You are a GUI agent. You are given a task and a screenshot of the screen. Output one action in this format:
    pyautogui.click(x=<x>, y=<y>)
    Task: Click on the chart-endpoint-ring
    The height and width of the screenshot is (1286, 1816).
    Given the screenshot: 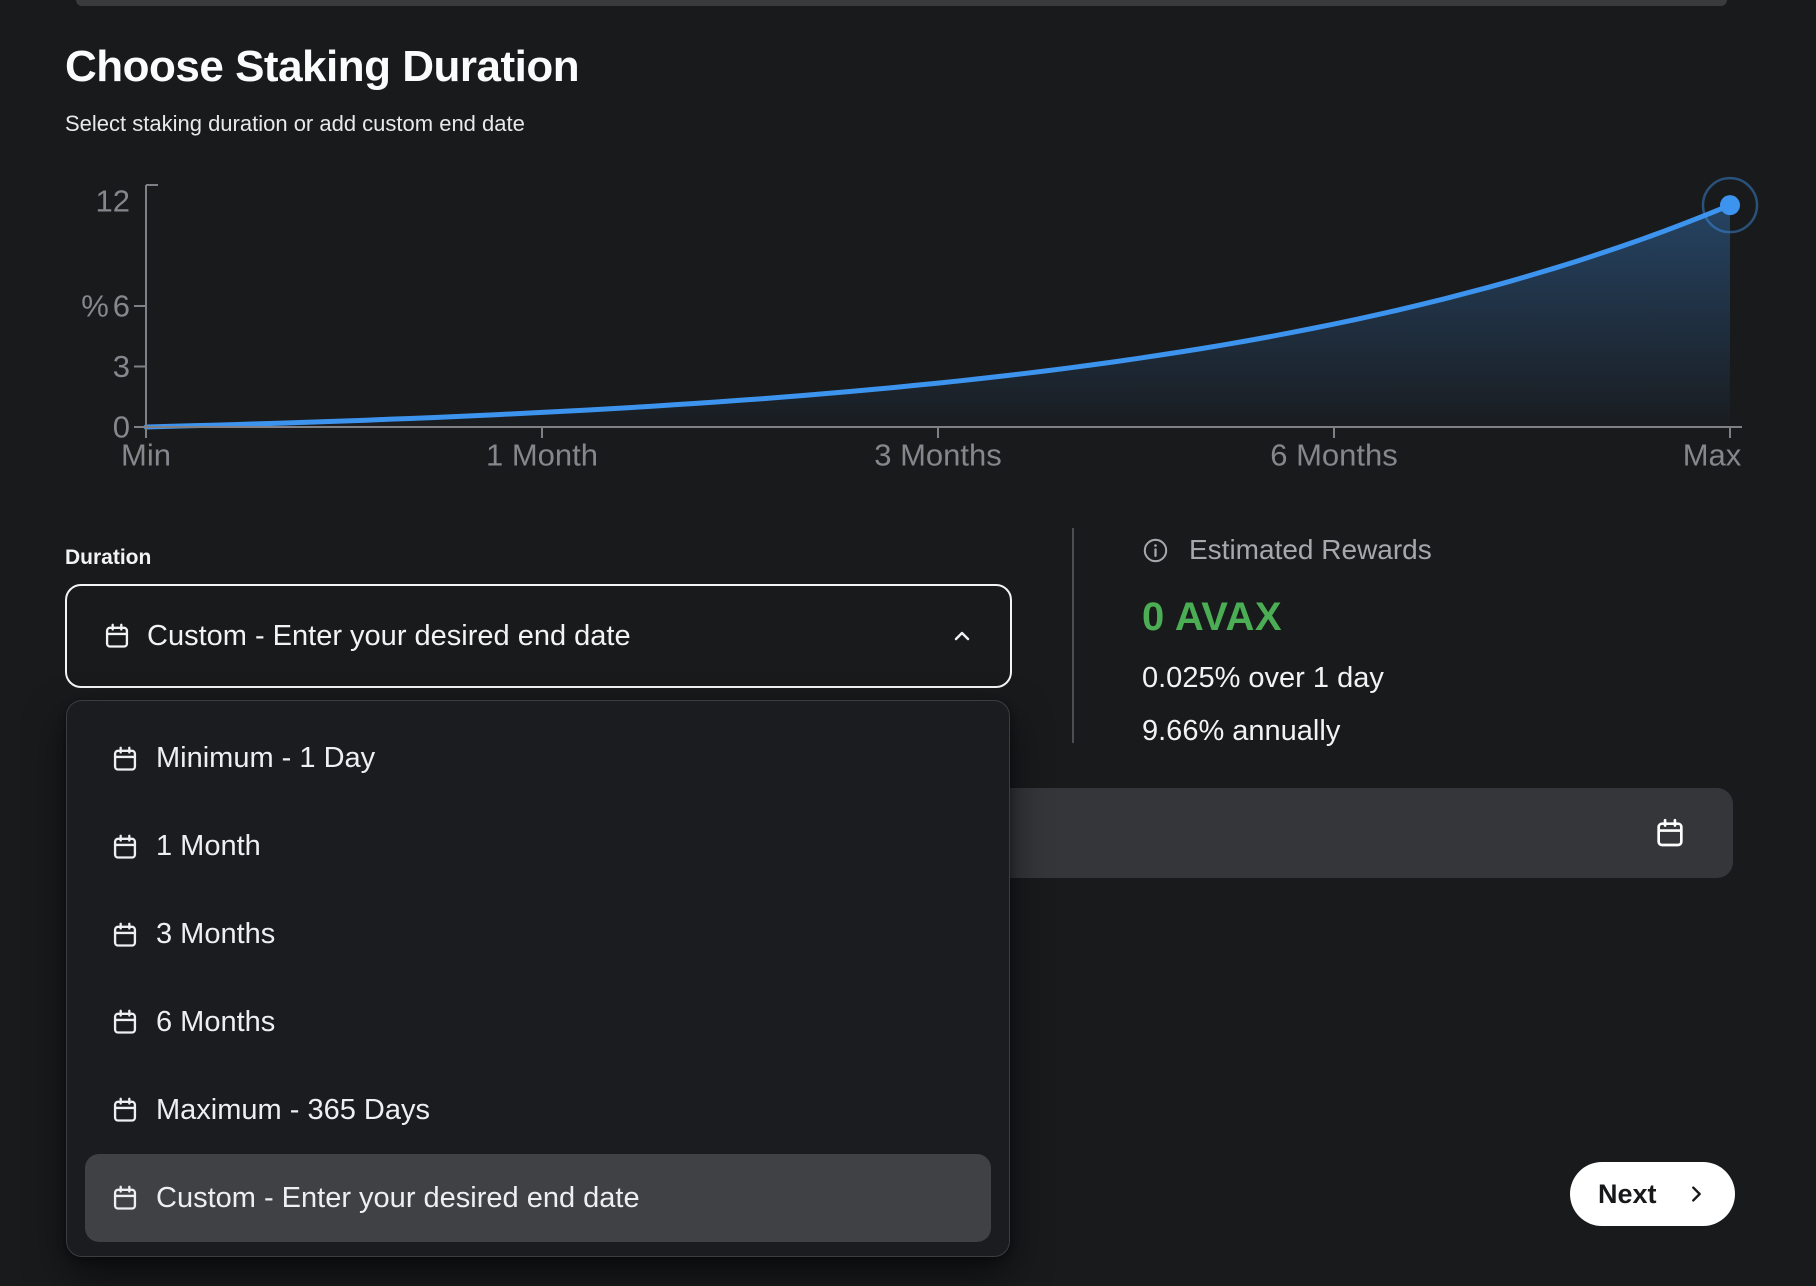 What is the action you would take?
    pyautogui.click(x=1730, y=205)
    